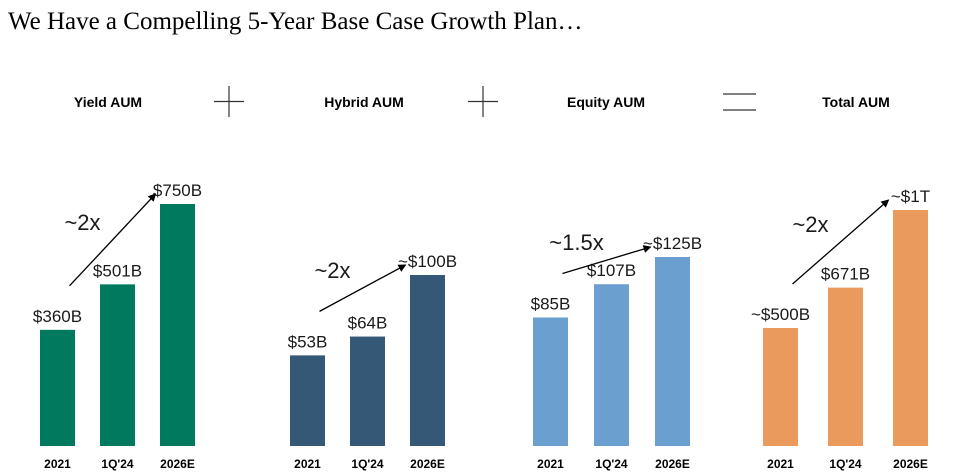  What do you see at coordinates (363, 288) in the screenshot?
I see `hybrid-growth-arrow` at bounding box center [363, 288].